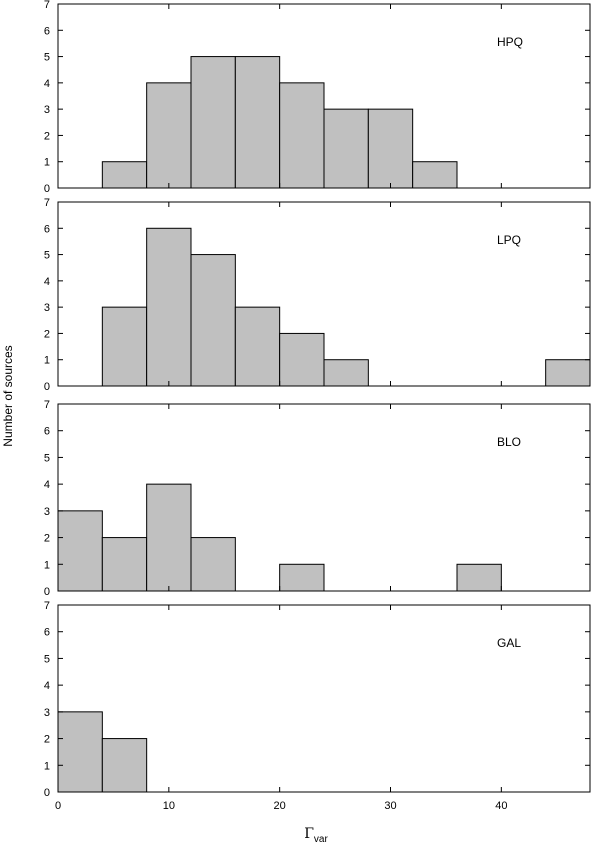  I want to click on x-tick-label: 0, so click(58, 806).